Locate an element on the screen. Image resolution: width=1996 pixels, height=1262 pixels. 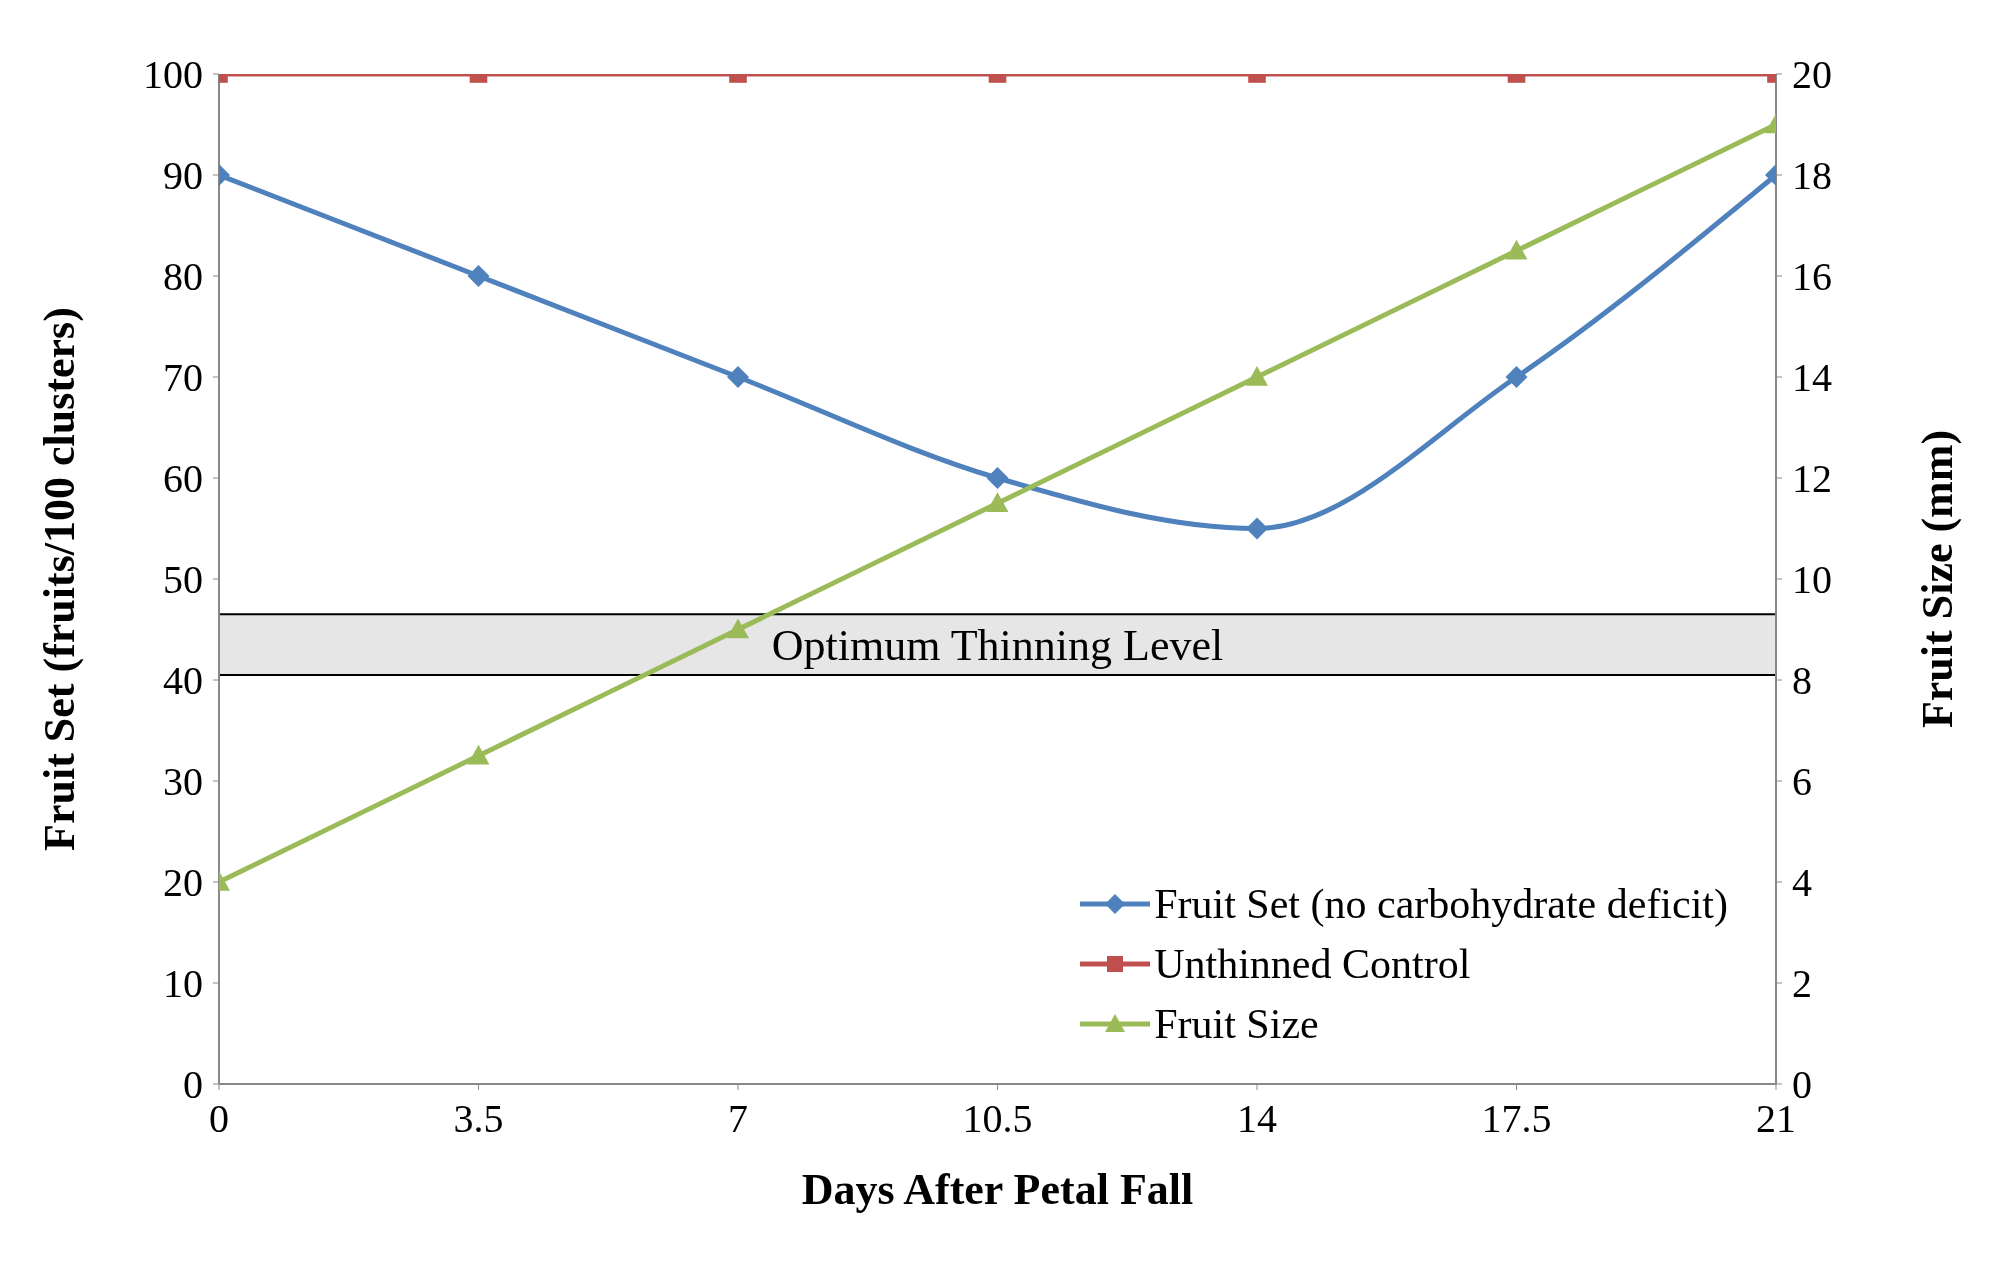
x-tick-label: 3.5 is located at coordinates (478, 1119).